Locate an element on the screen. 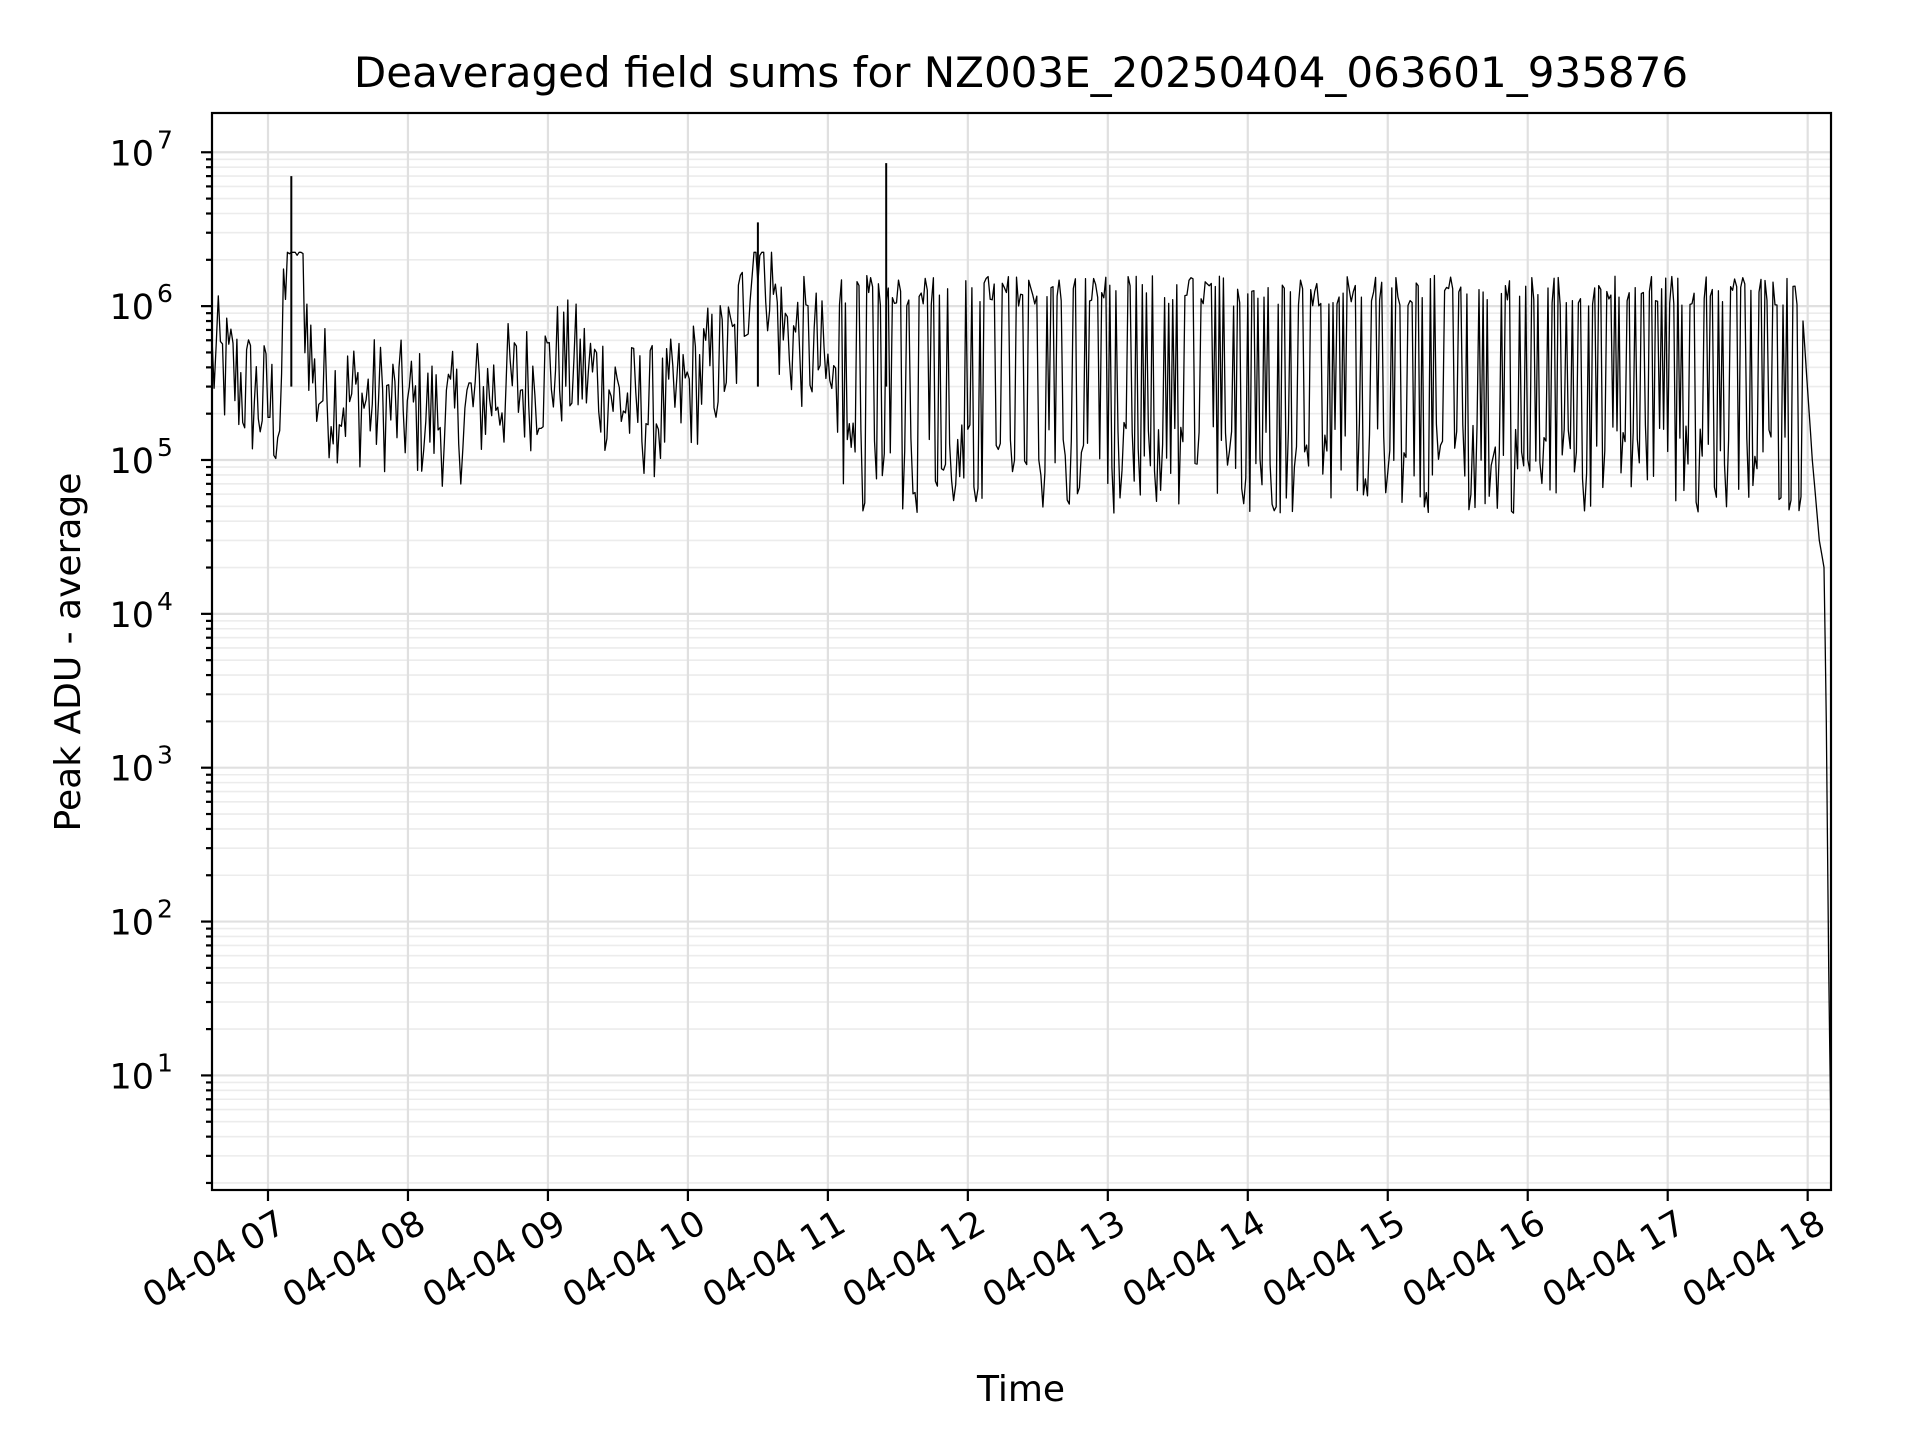 Image resolution: width=1920 pixels, height=1445 pixels. x-axis-label: Time is located at coordinates (1020, 1389).